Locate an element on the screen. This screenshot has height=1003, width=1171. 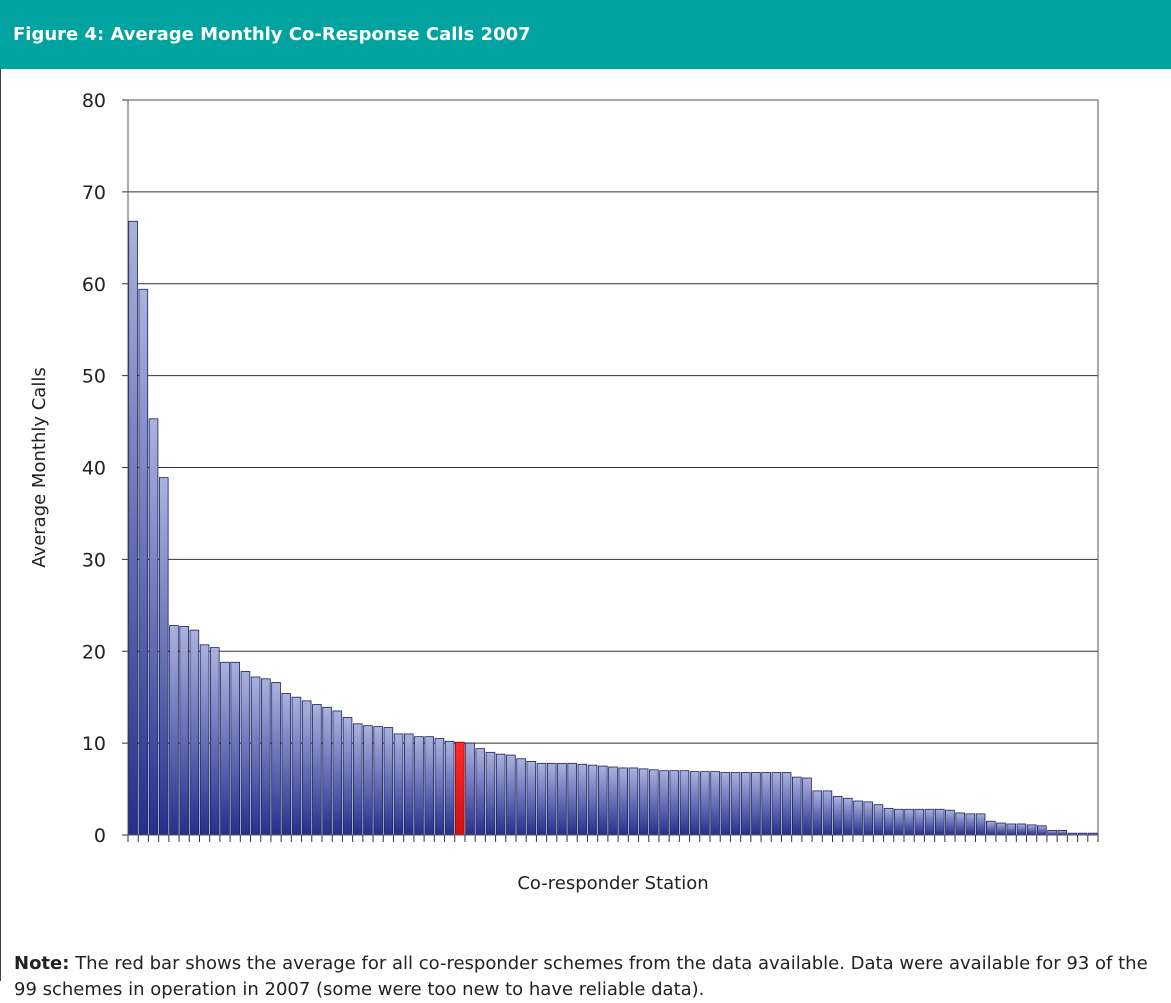
y-tick-label: 60 is located at coordinates (94, 285).